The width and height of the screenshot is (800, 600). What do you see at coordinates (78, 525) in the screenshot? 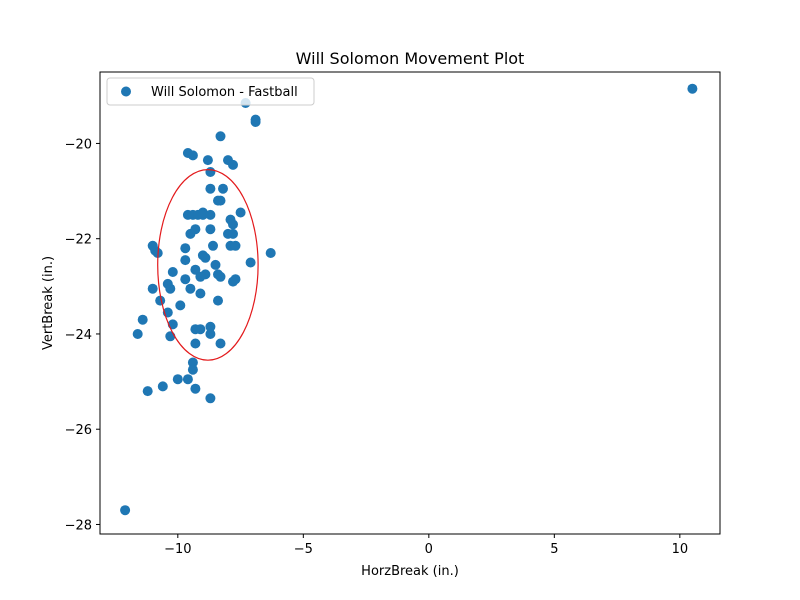
I see `y-tick-label: −28` at bounding box center [78, 525].